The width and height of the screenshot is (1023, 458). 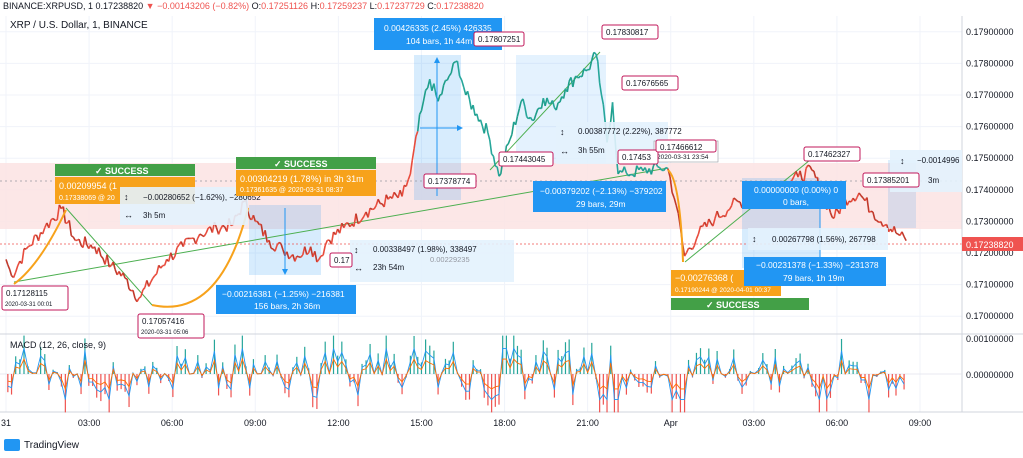 I want to click on measure-4-text: 0.00267798 (1.56%), 267798, so click(x=824, y=239).